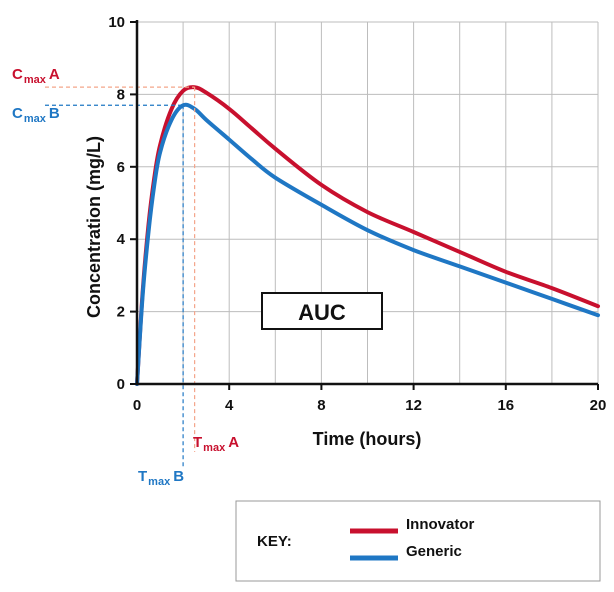 The height and width of the screenshot is (592, 614). What do you see at coordinates (36, 115) in the screenshot?
I see `cmax-label-generic: Cmax B` at bounding box center [36, 115].